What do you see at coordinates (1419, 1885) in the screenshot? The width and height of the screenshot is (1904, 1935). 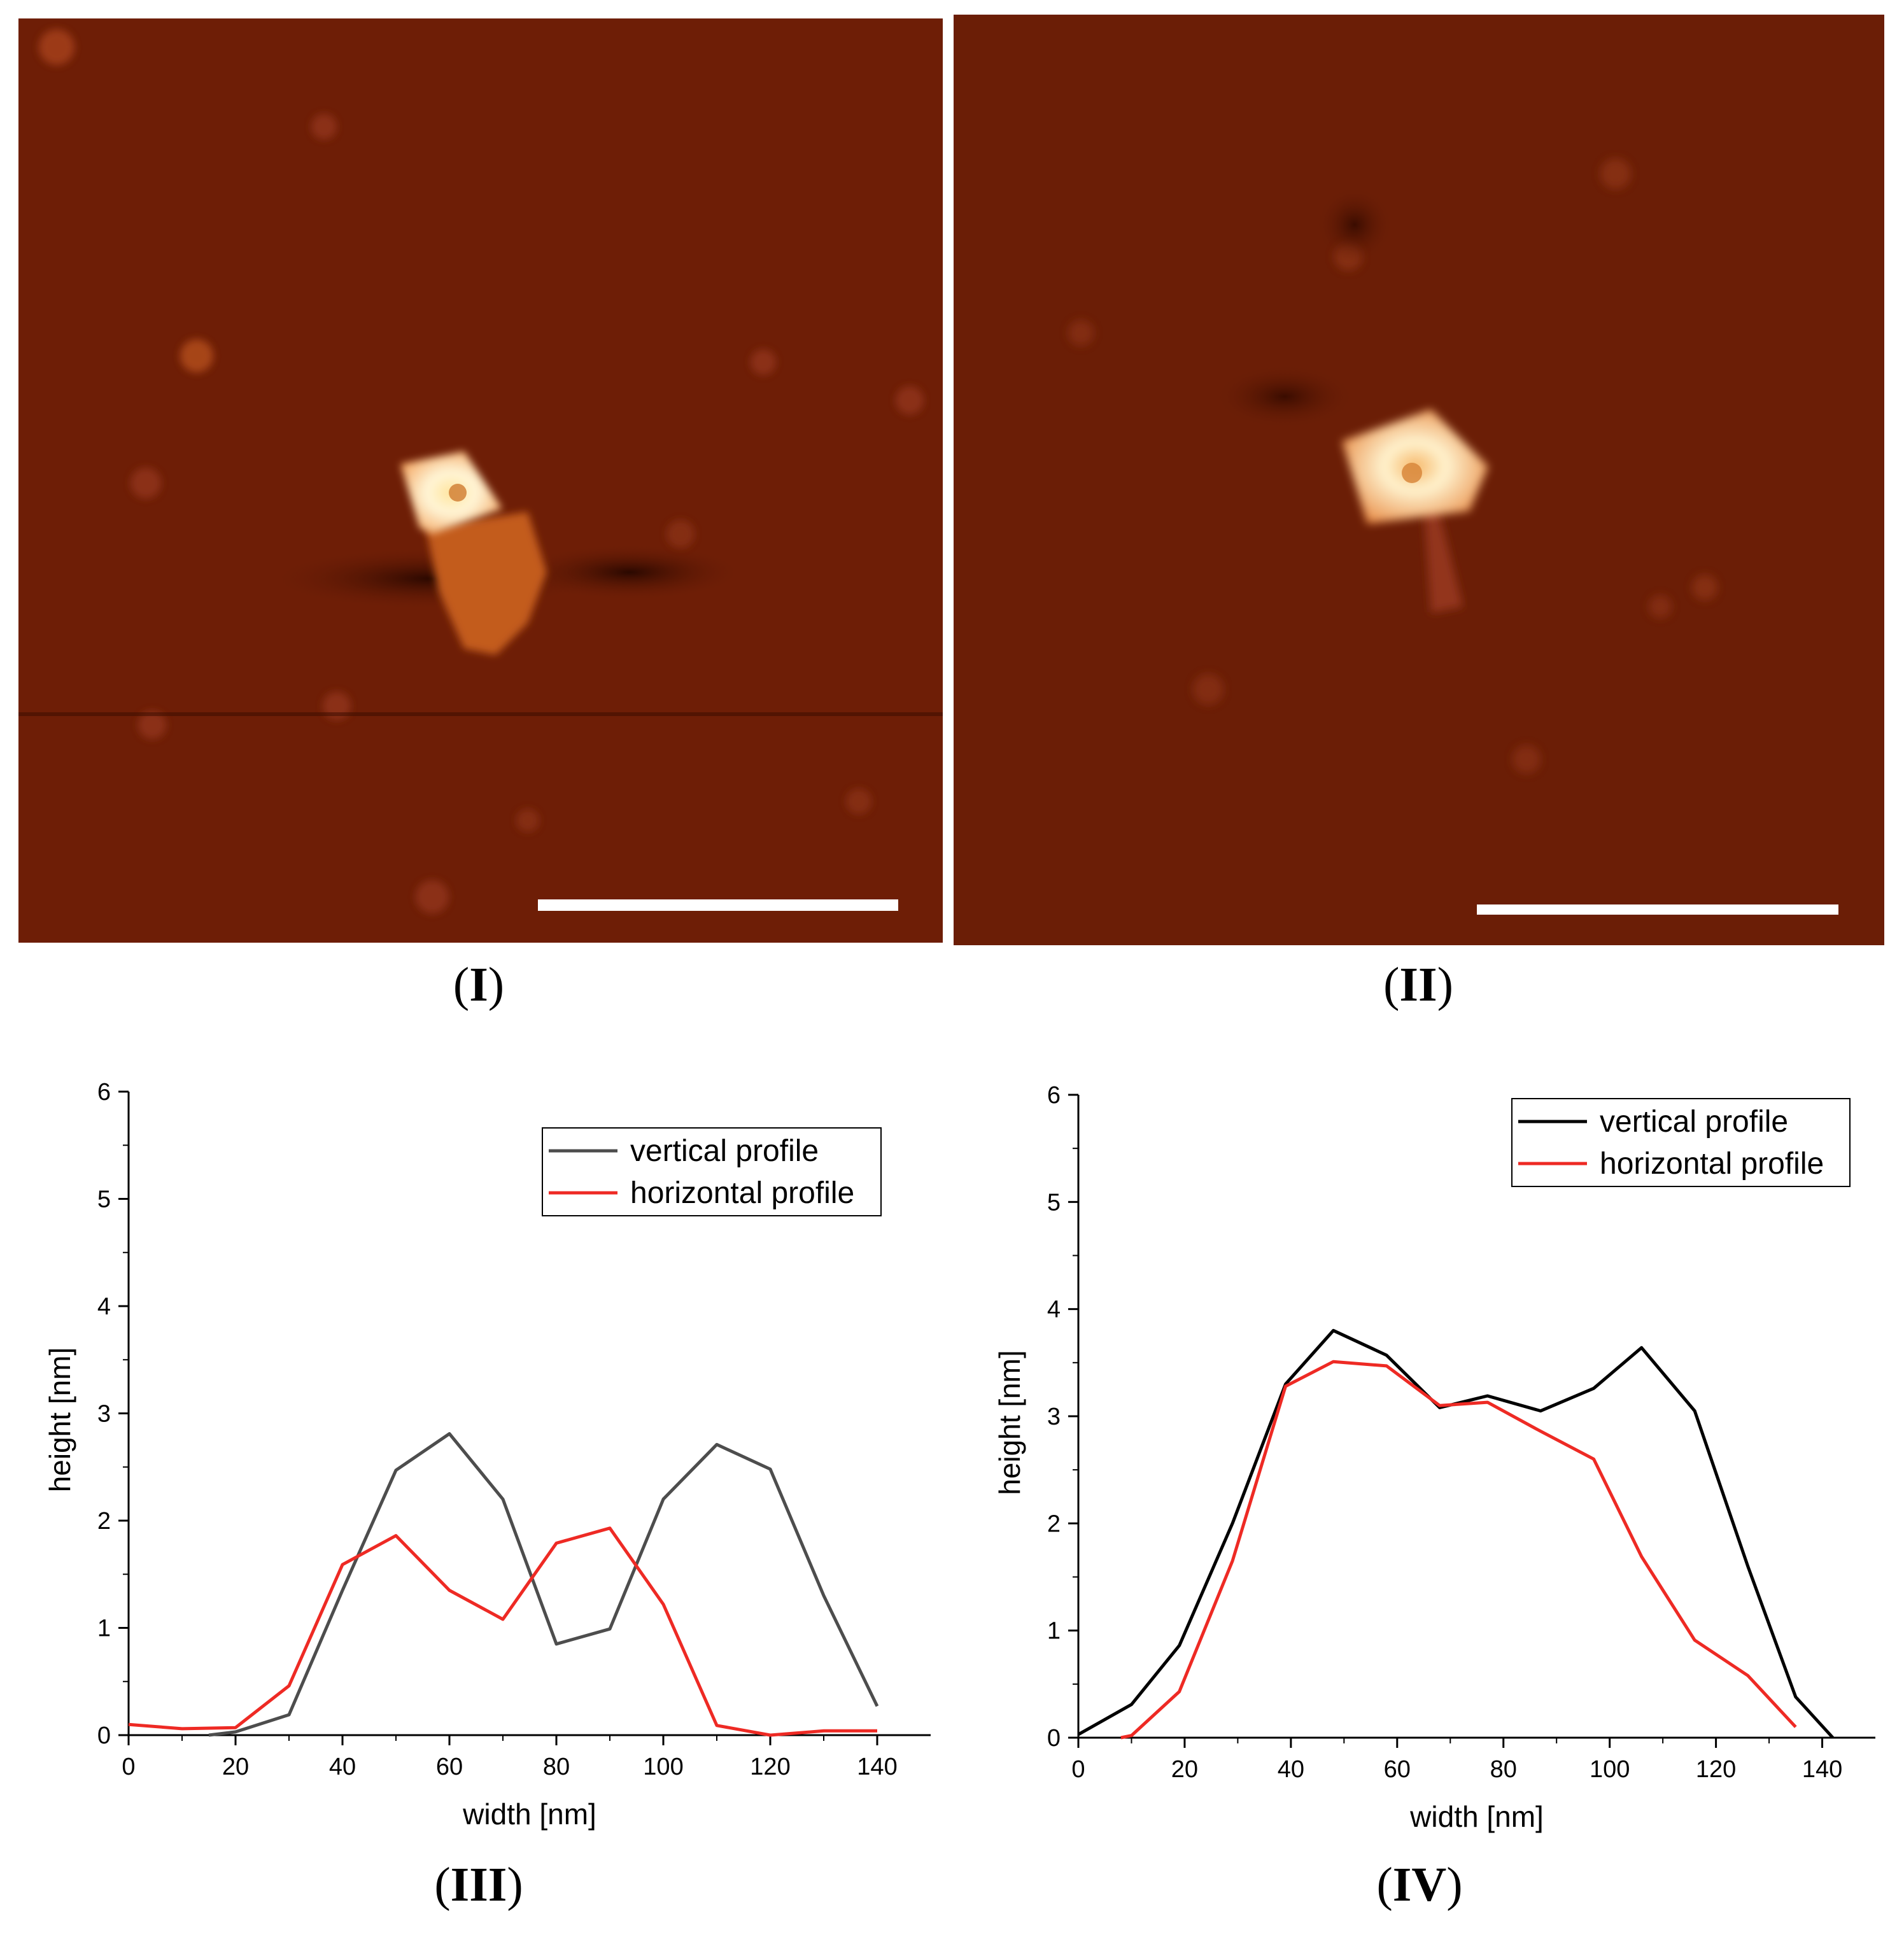 I see `panel-label-IV: (IV)` at bounding box center [1419, 1885].